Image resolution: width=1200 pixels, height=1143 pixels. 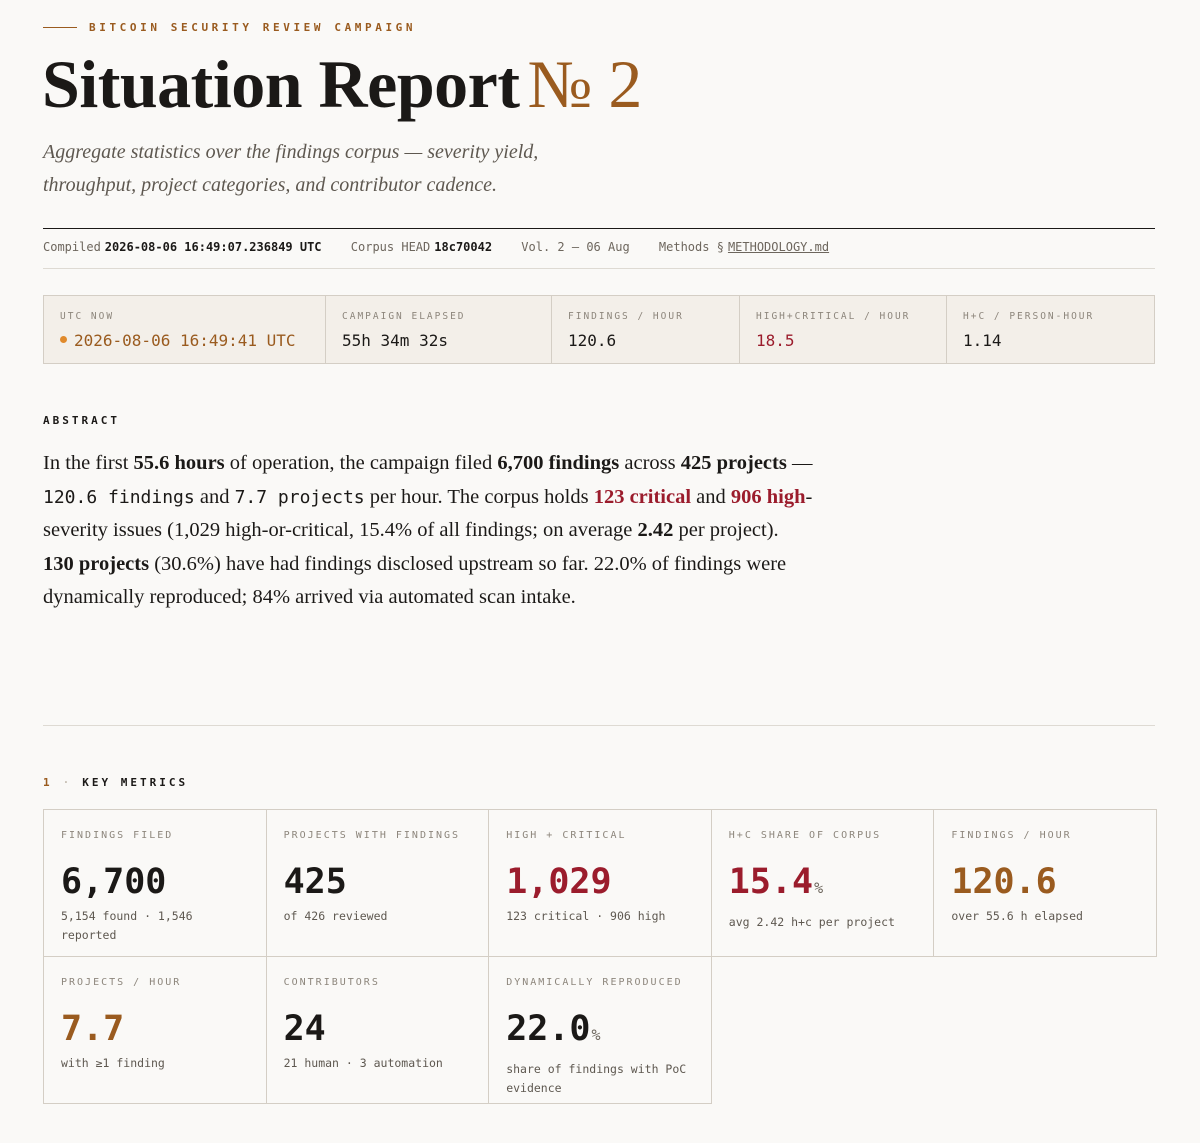 I want to click on title-text: Situation Report, so click(x=281, y=84).